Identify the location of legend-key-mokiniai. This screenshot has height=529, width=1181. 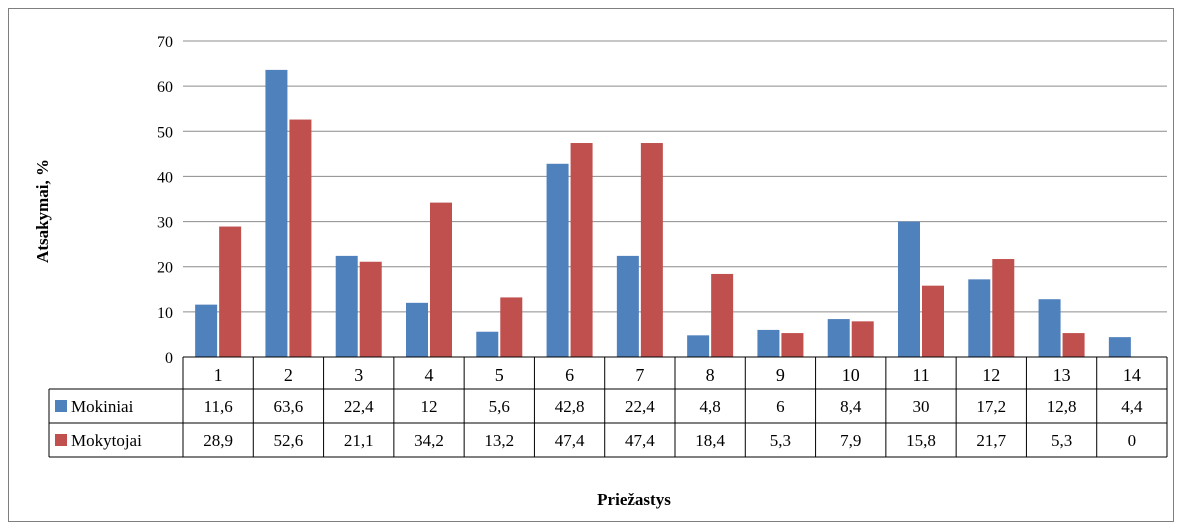
(61, 406).